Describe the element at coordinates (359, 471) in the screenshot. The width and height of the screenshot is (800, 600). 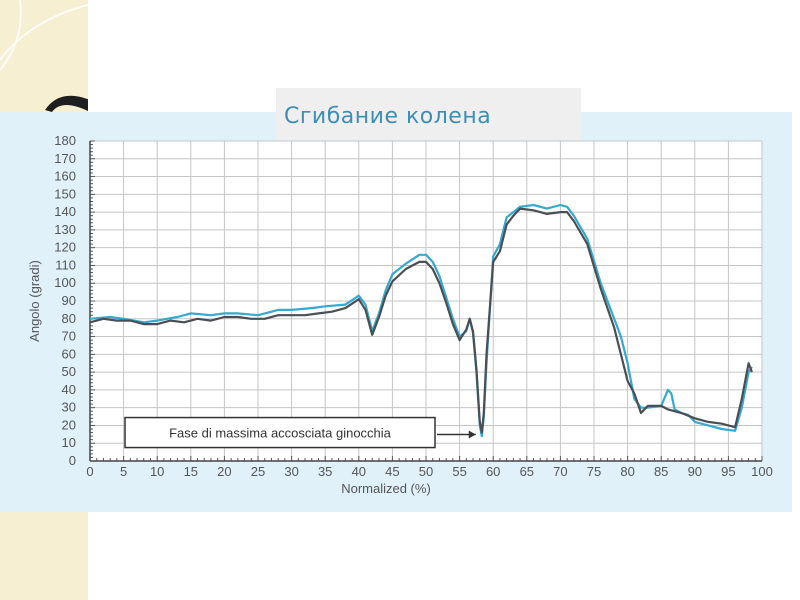
I see `x-tick-label: 40` at that location.